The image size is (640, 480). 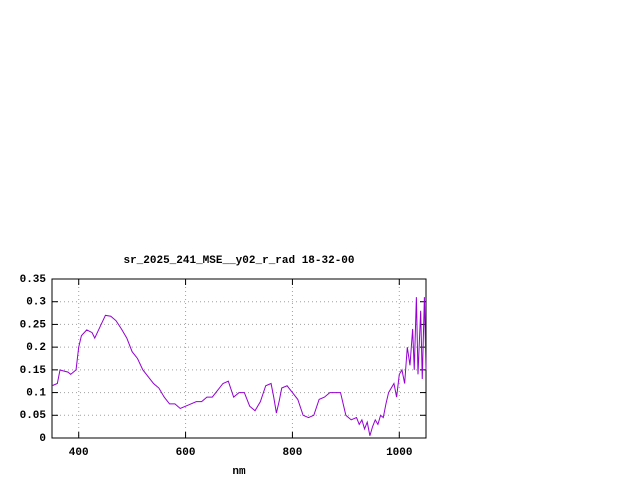 What do you see at coordinates (239, 472) in the screenshot?
I see `x-axis-label: nm` at bounding box center [239, 472].